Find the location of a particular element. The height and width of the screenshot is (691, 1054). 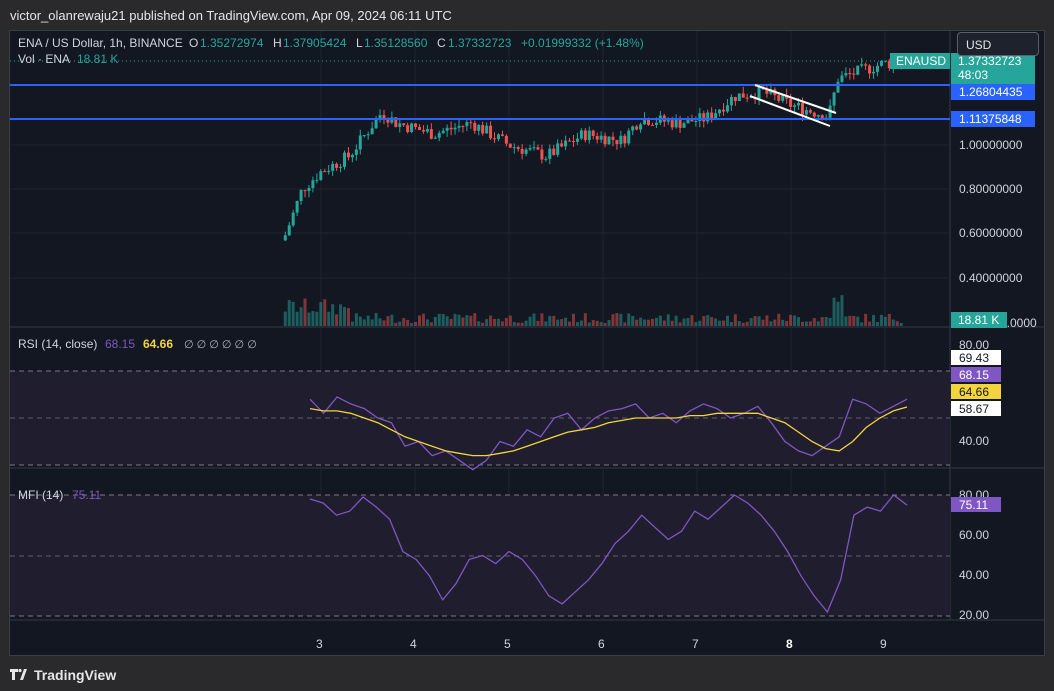

mfi-label: MFI (14) is located at coordinates (40, 495).